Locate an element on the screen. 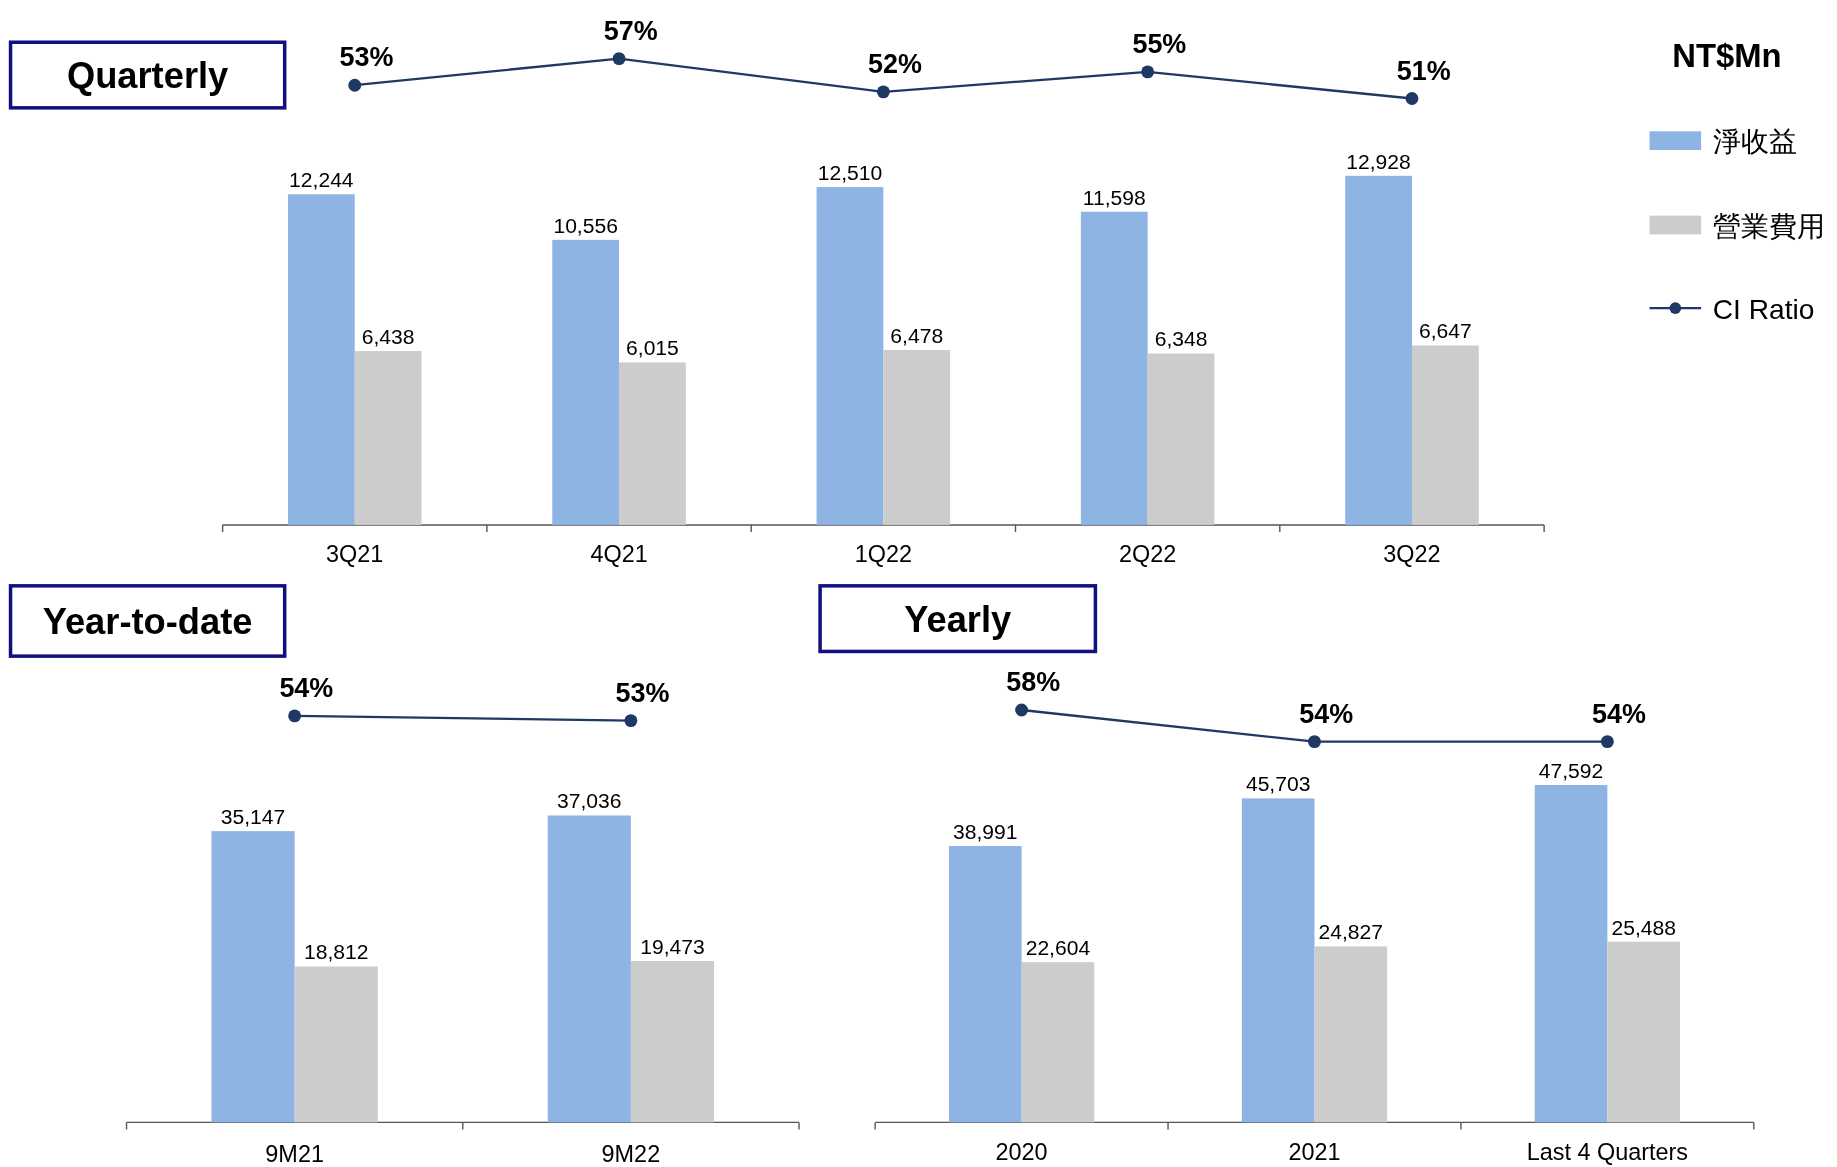 The image size is (1837, 1167). x-tick-label: 3Q21 is located at coordinates (355, 554).